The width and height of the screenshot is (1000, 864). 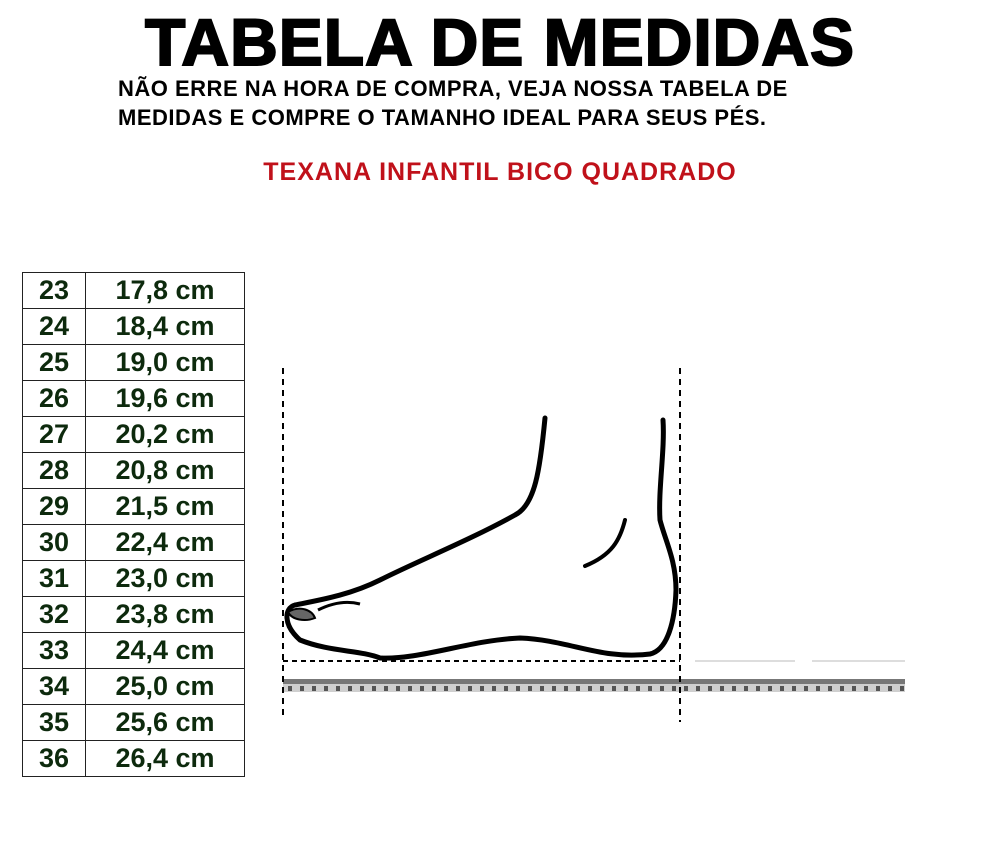 What do you see at coordinates (165, 434) in the screenshot?
I see `length-cell: 20,2 cm` at bounding box center [165, 434].